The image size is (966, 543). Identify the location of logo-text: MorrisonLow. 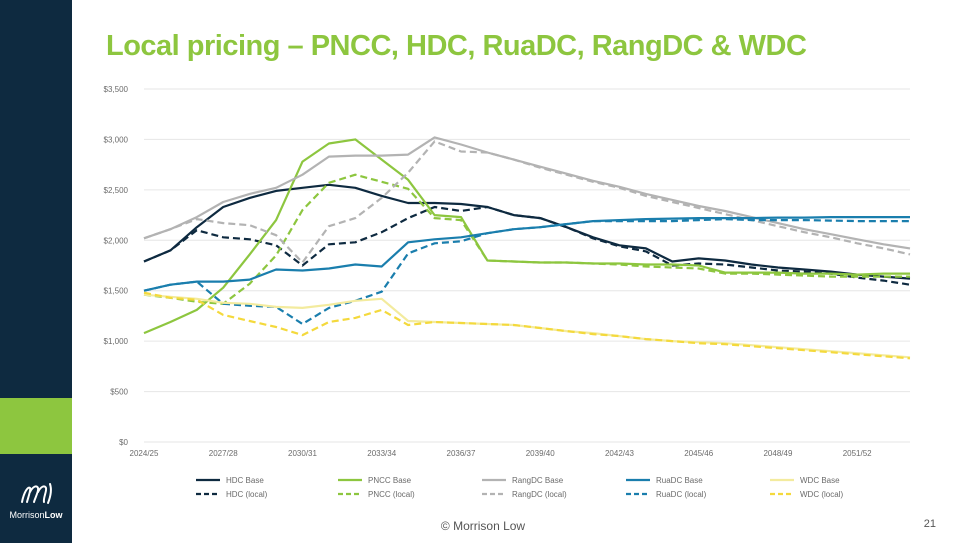
(36, 515).